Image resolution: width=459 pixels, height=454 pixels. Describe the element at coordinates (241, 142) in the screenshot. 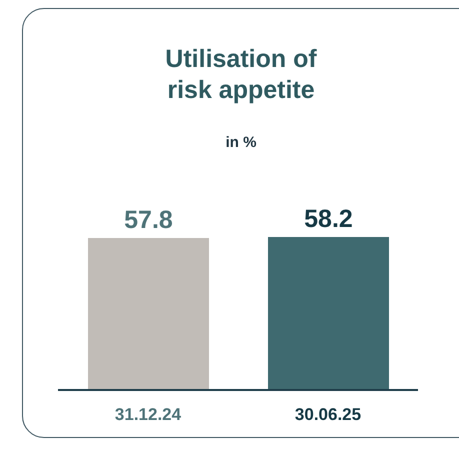

I see `chart-subtitle: in %` at that location.